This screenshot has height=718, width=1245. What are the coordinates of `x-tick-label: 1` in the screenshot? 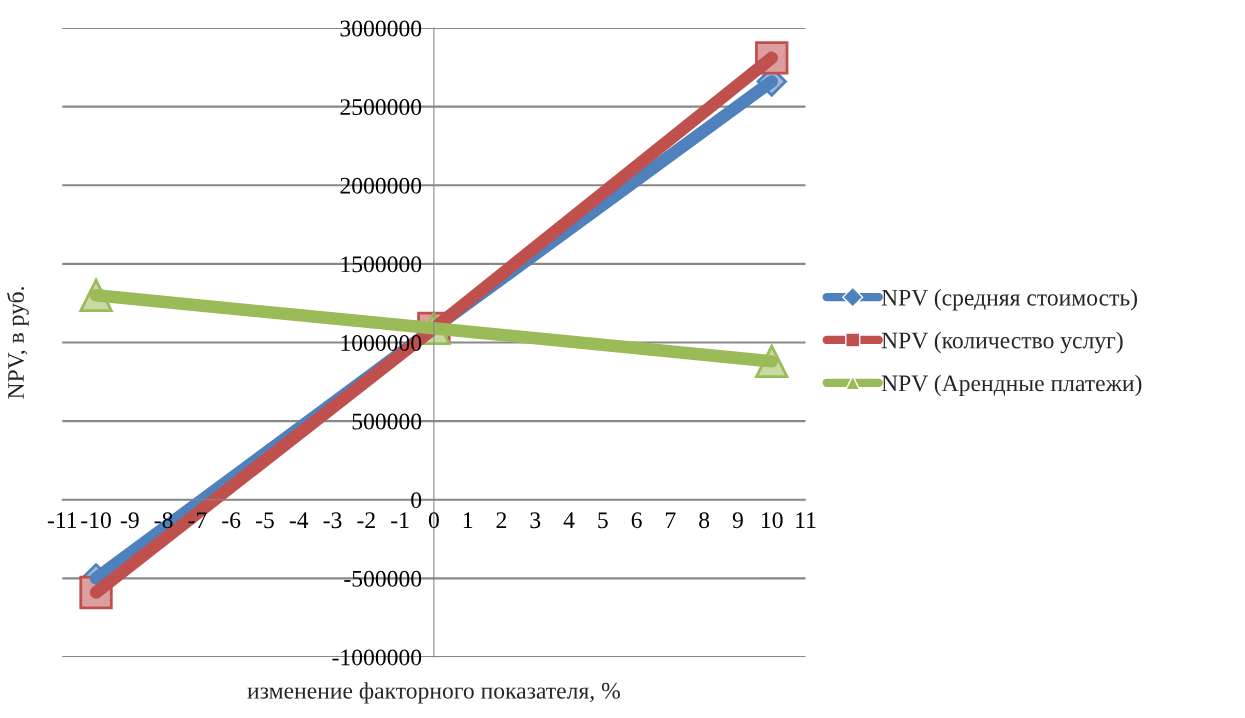 It's located at (468, 520).